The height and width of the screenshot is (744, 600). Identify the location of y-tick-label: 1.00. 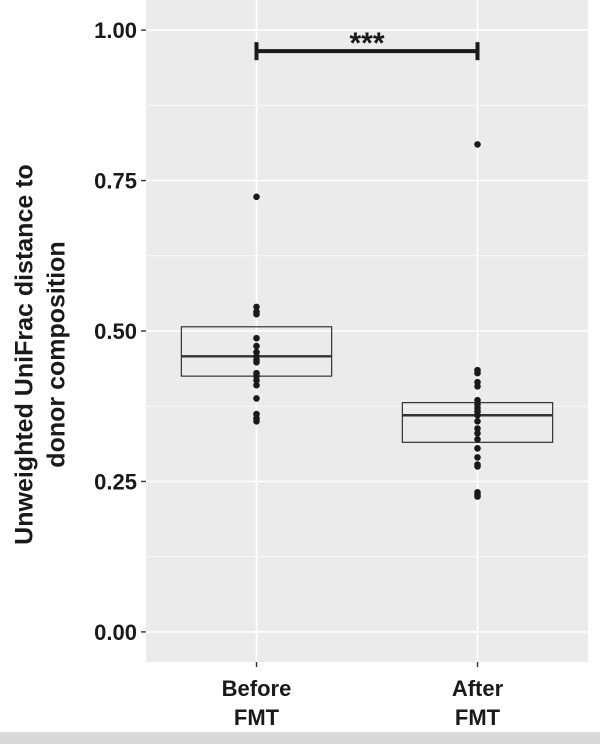
(115, 30).